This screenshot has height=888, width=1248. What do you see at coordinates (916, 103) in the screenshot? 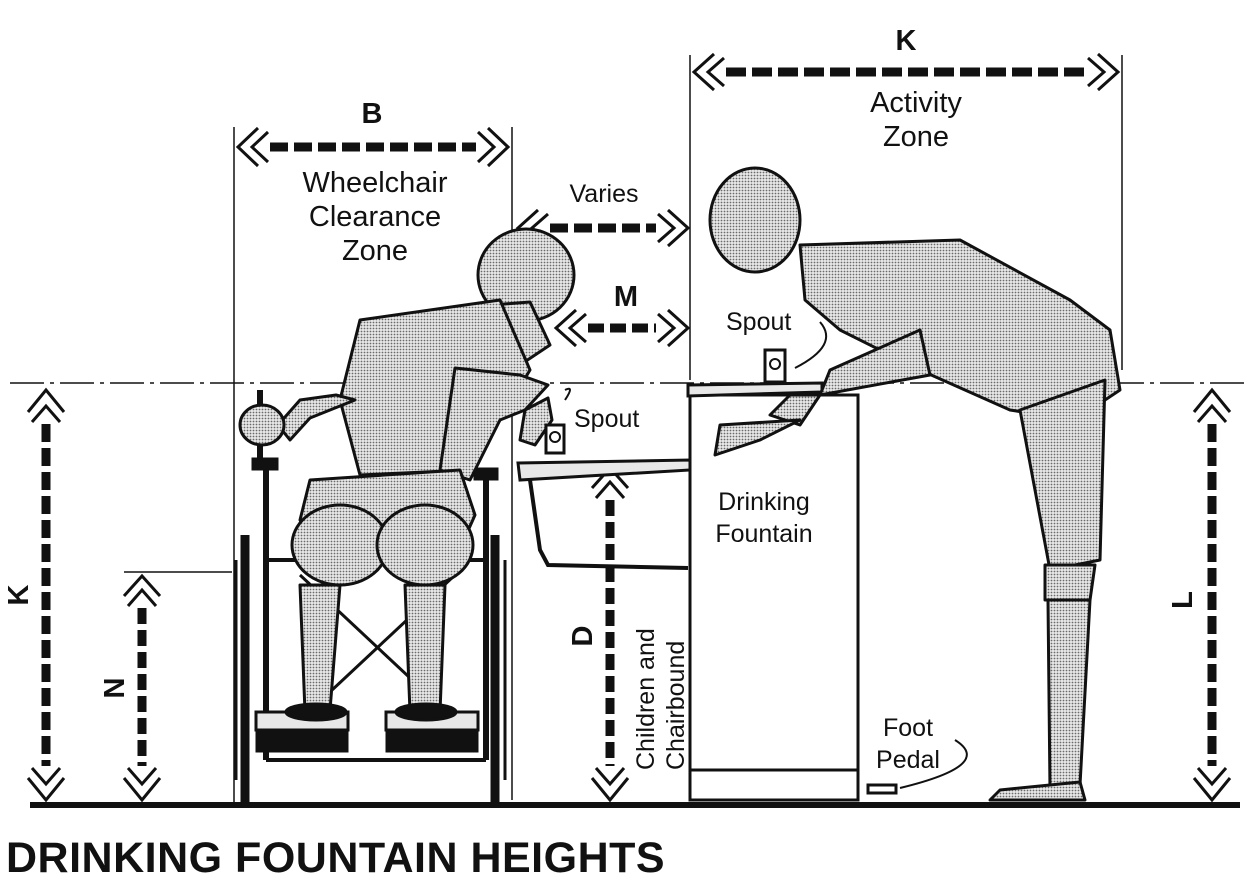
I see `activity-zone-label-1: Activity` at bounding box center [916, 103].